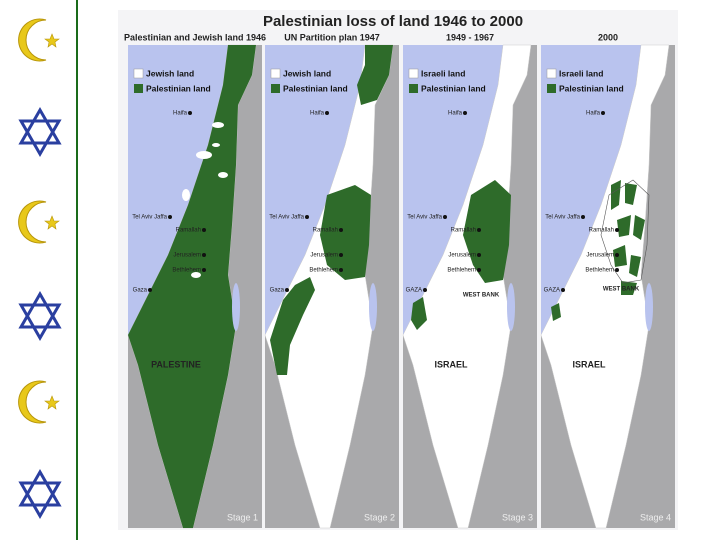 This screenshot has width=720, height=545. What do you see at coordinates (379, 517) in the screenshot?
I see `stage-label: Stage 2` at bounding box center [379, 517].